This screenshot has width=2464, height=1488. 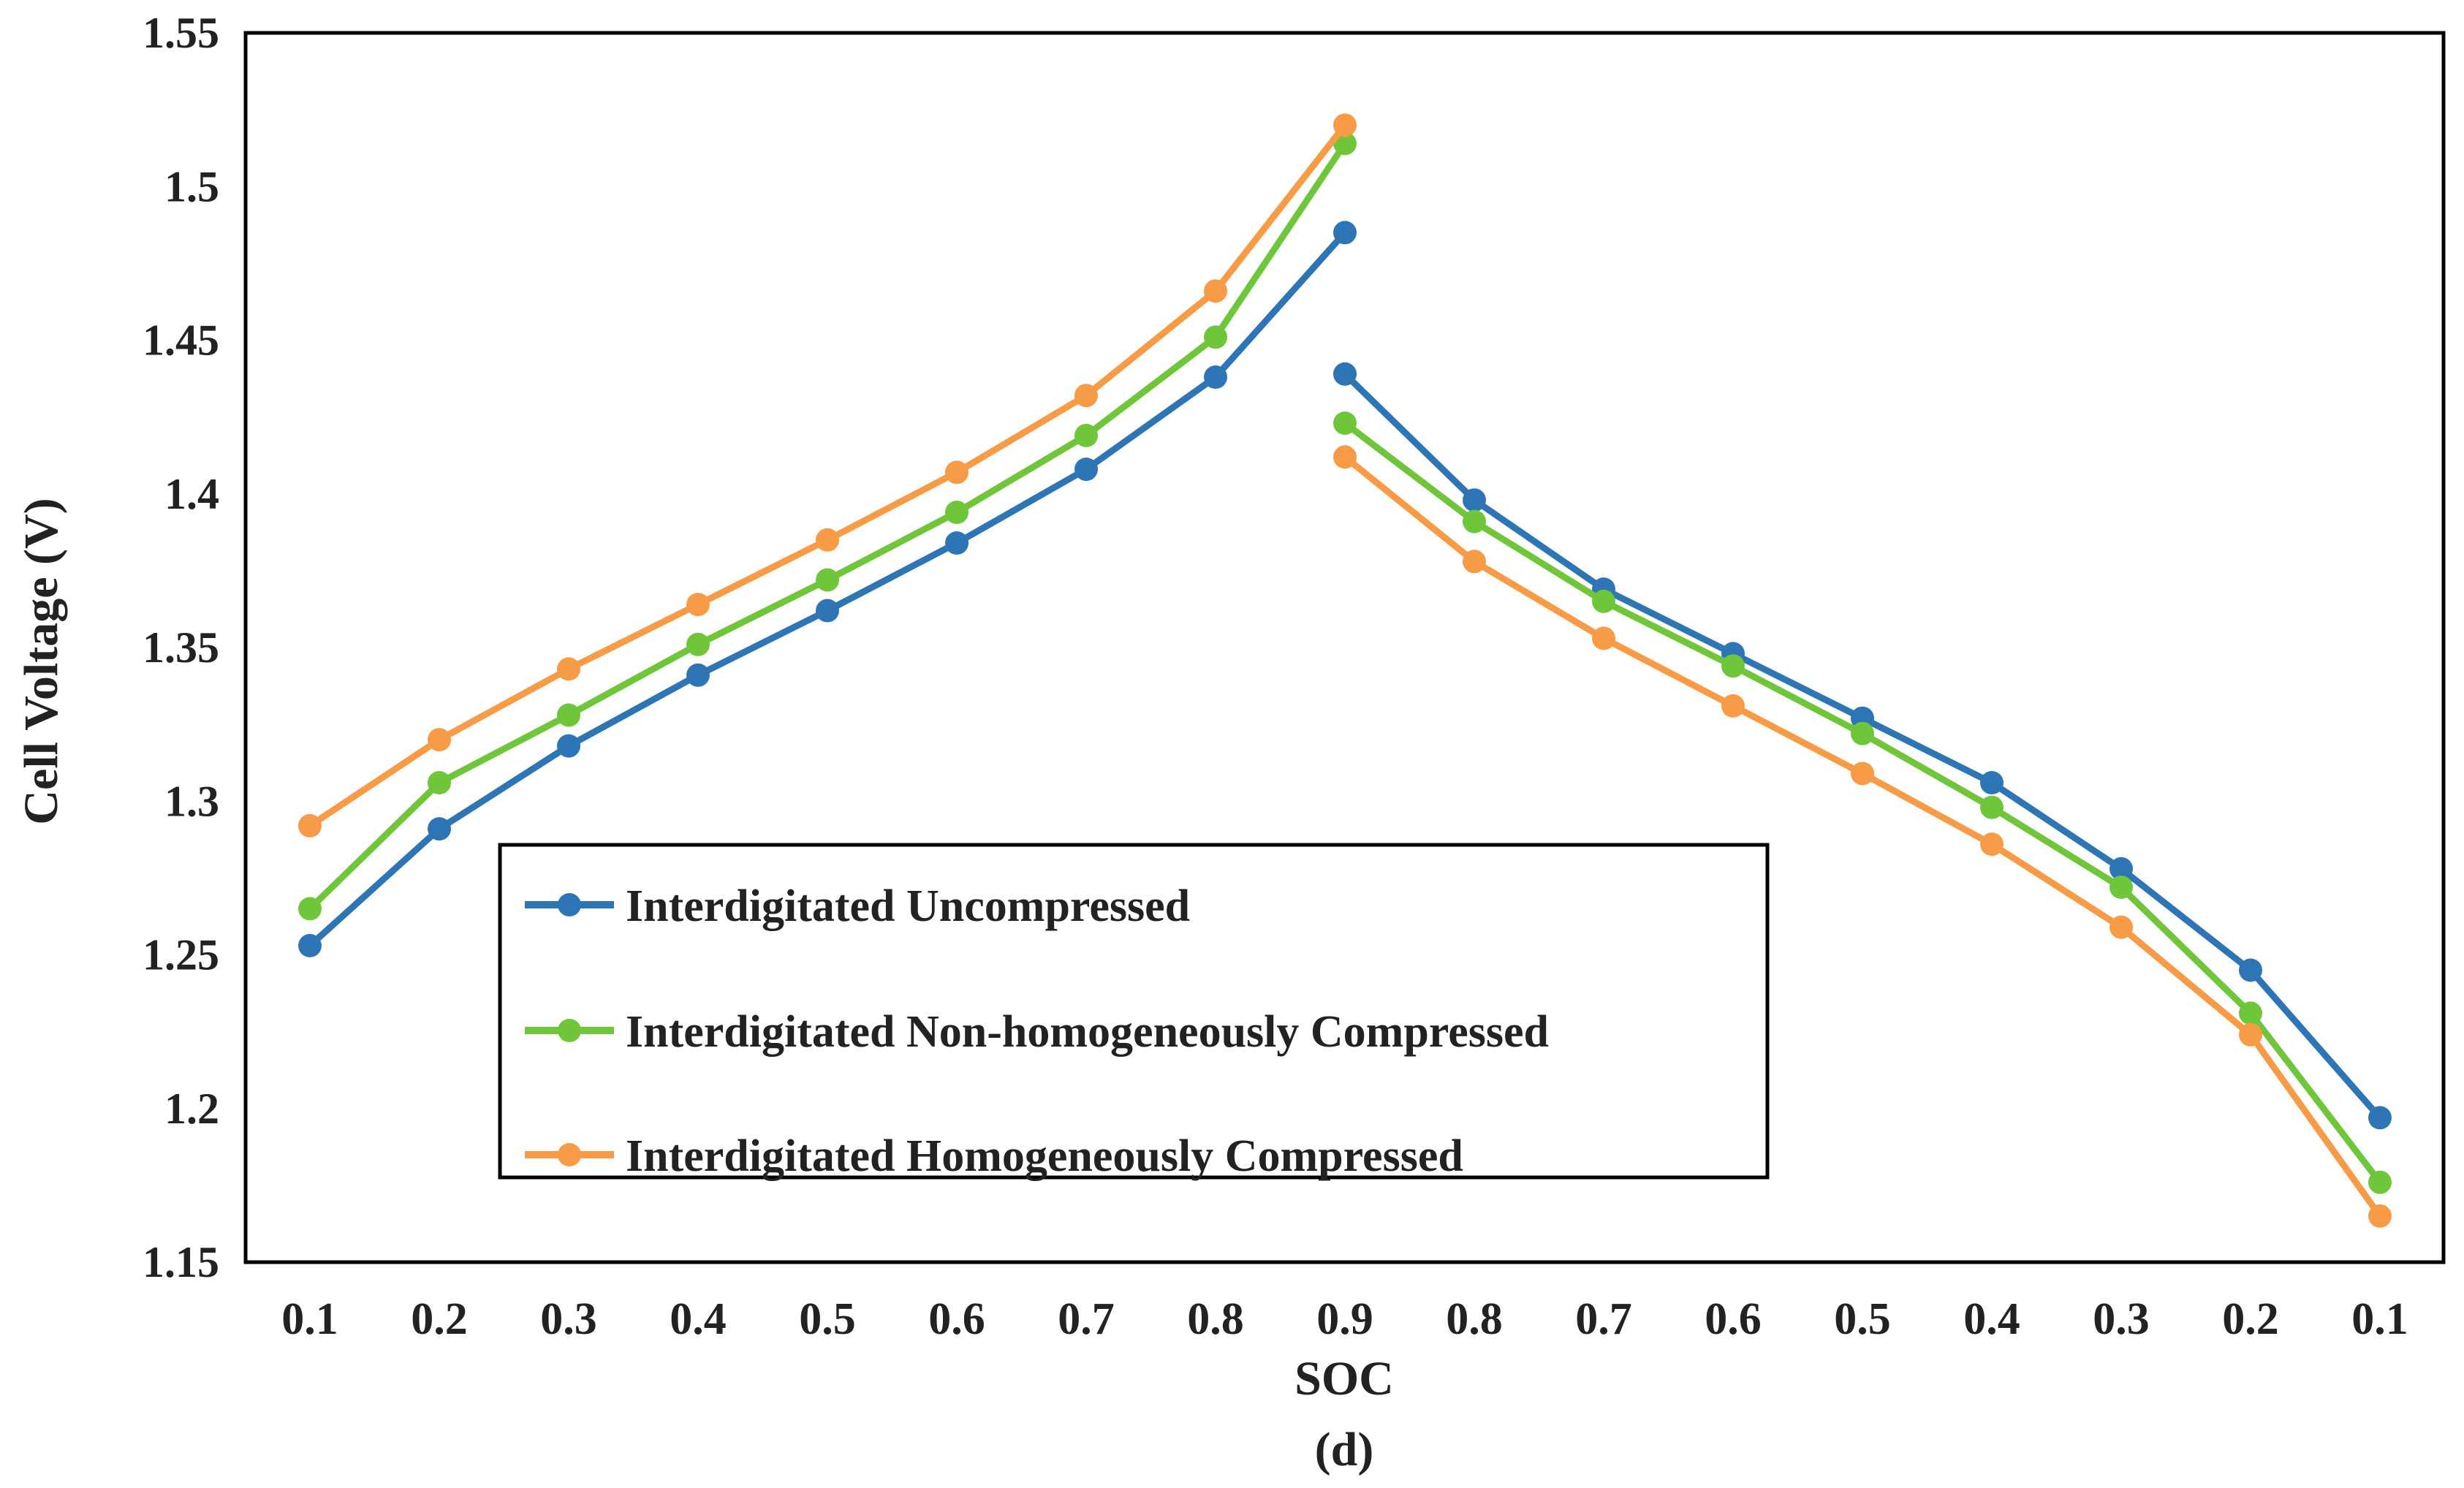 I want to click on y-axis-title: Cell Voltage (V), so click(x=41, y=661).